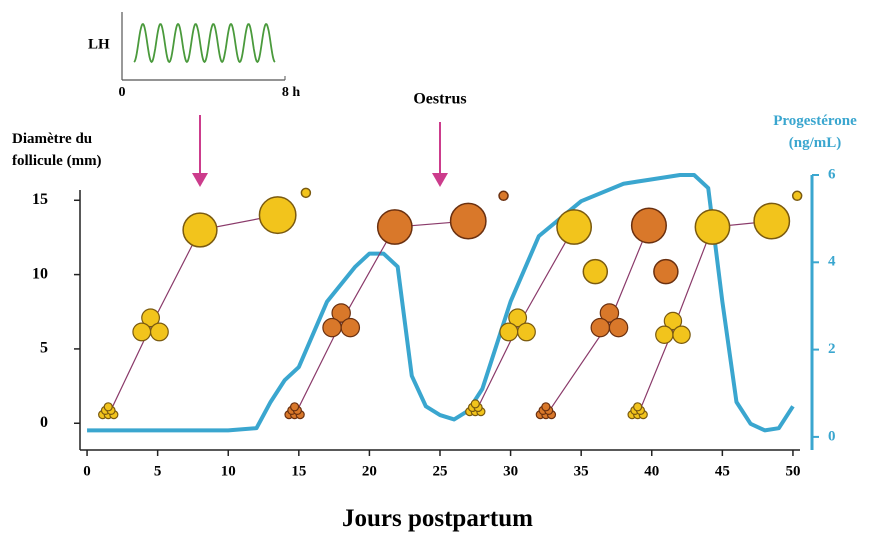  What do you see at coordinates (158, 471) in the screenshot?
I see `x-tick-label: 5` at bounding box center [158, 471].